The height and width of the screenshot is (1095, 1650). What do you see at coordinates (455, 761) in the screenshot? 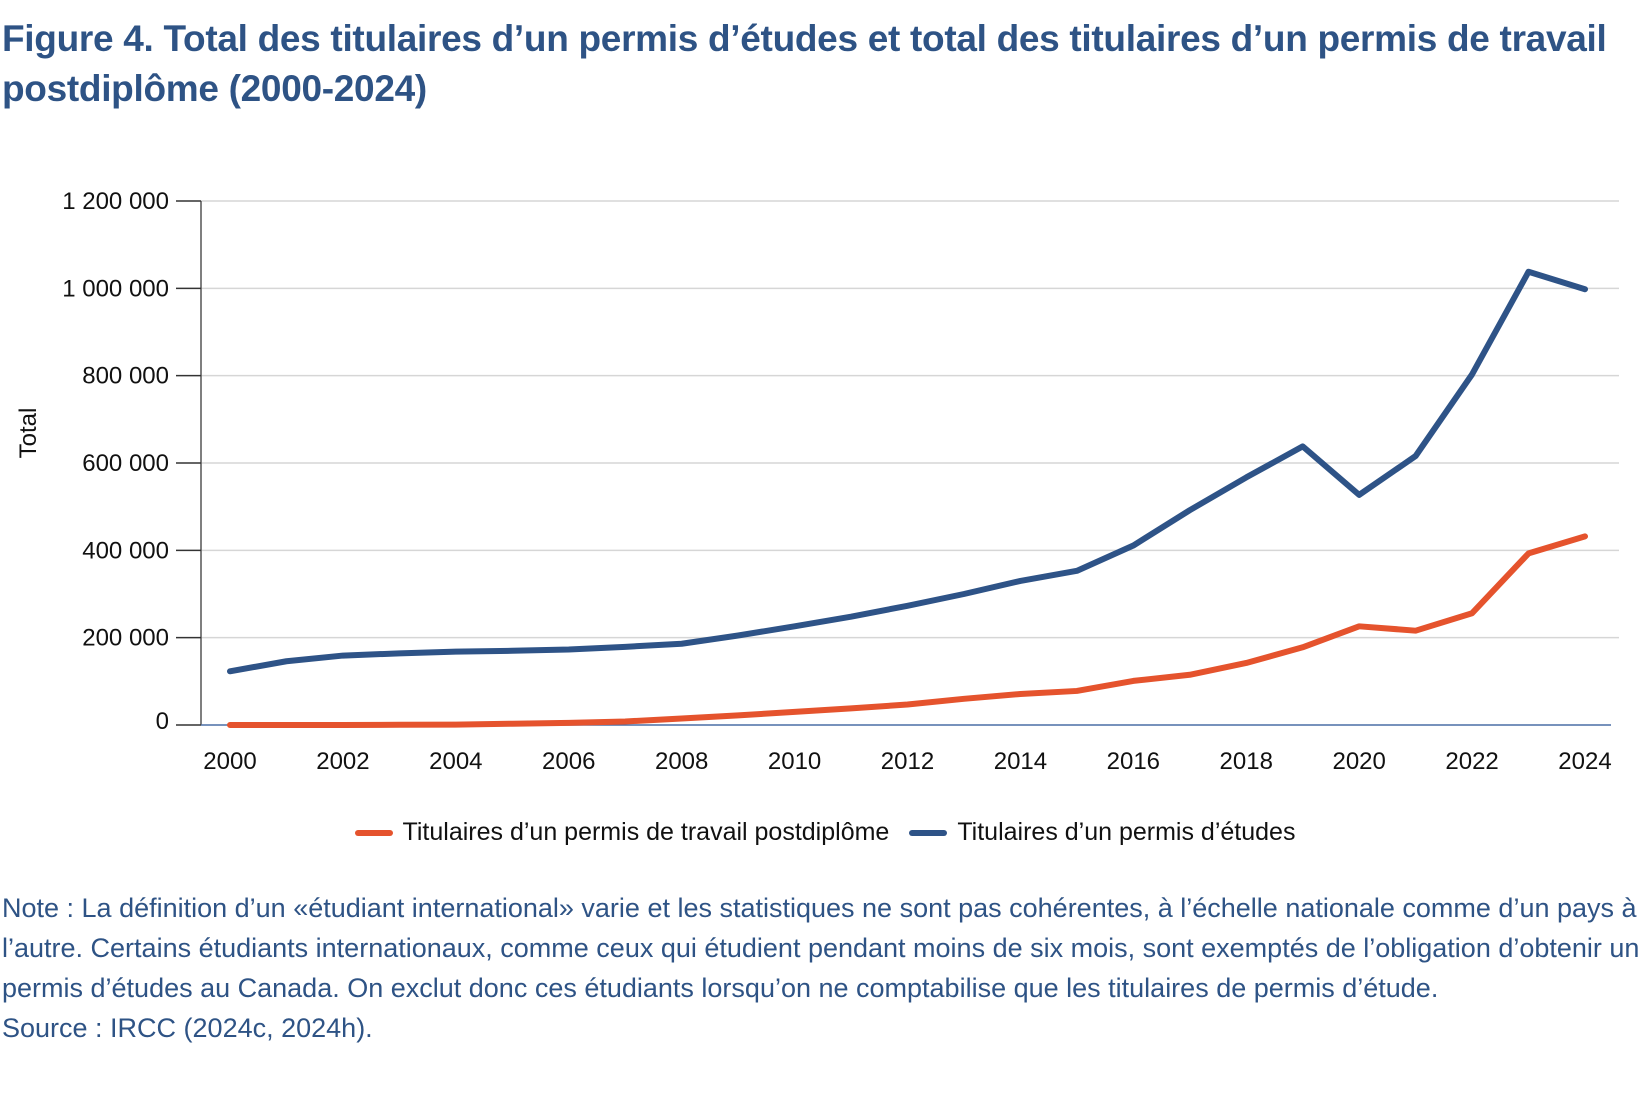
I see `x-tick-label: 2004` at bounding box center [455, 761].